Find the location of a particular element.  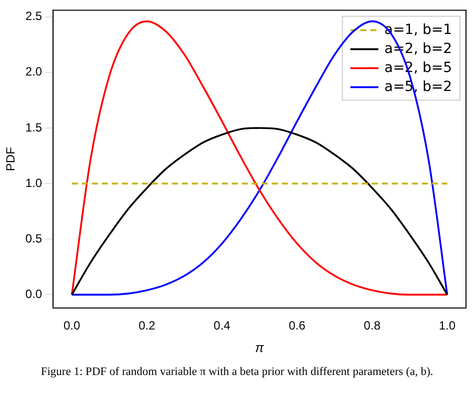

x-tick-label: 1.0 is located at coordinates (447, 325).